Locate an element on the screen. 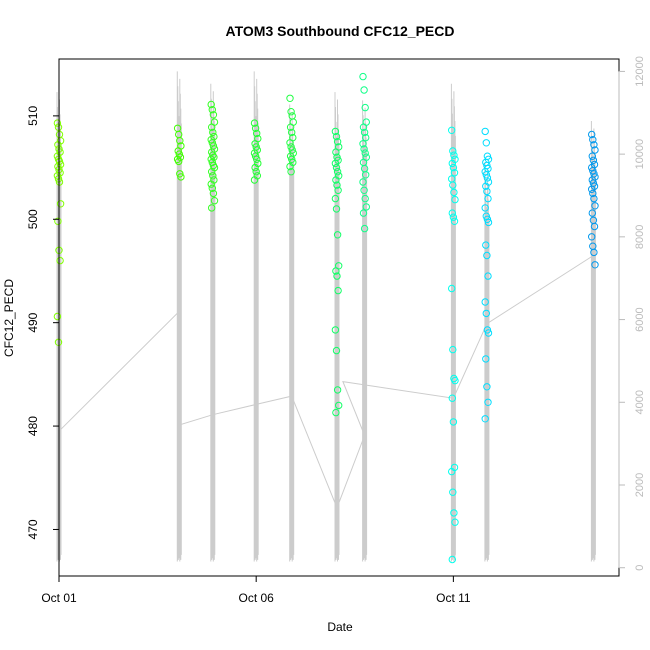 This screenshot has height=650, width=650. x-tick-label: Oct 01 is located at coordinates (59, 598).